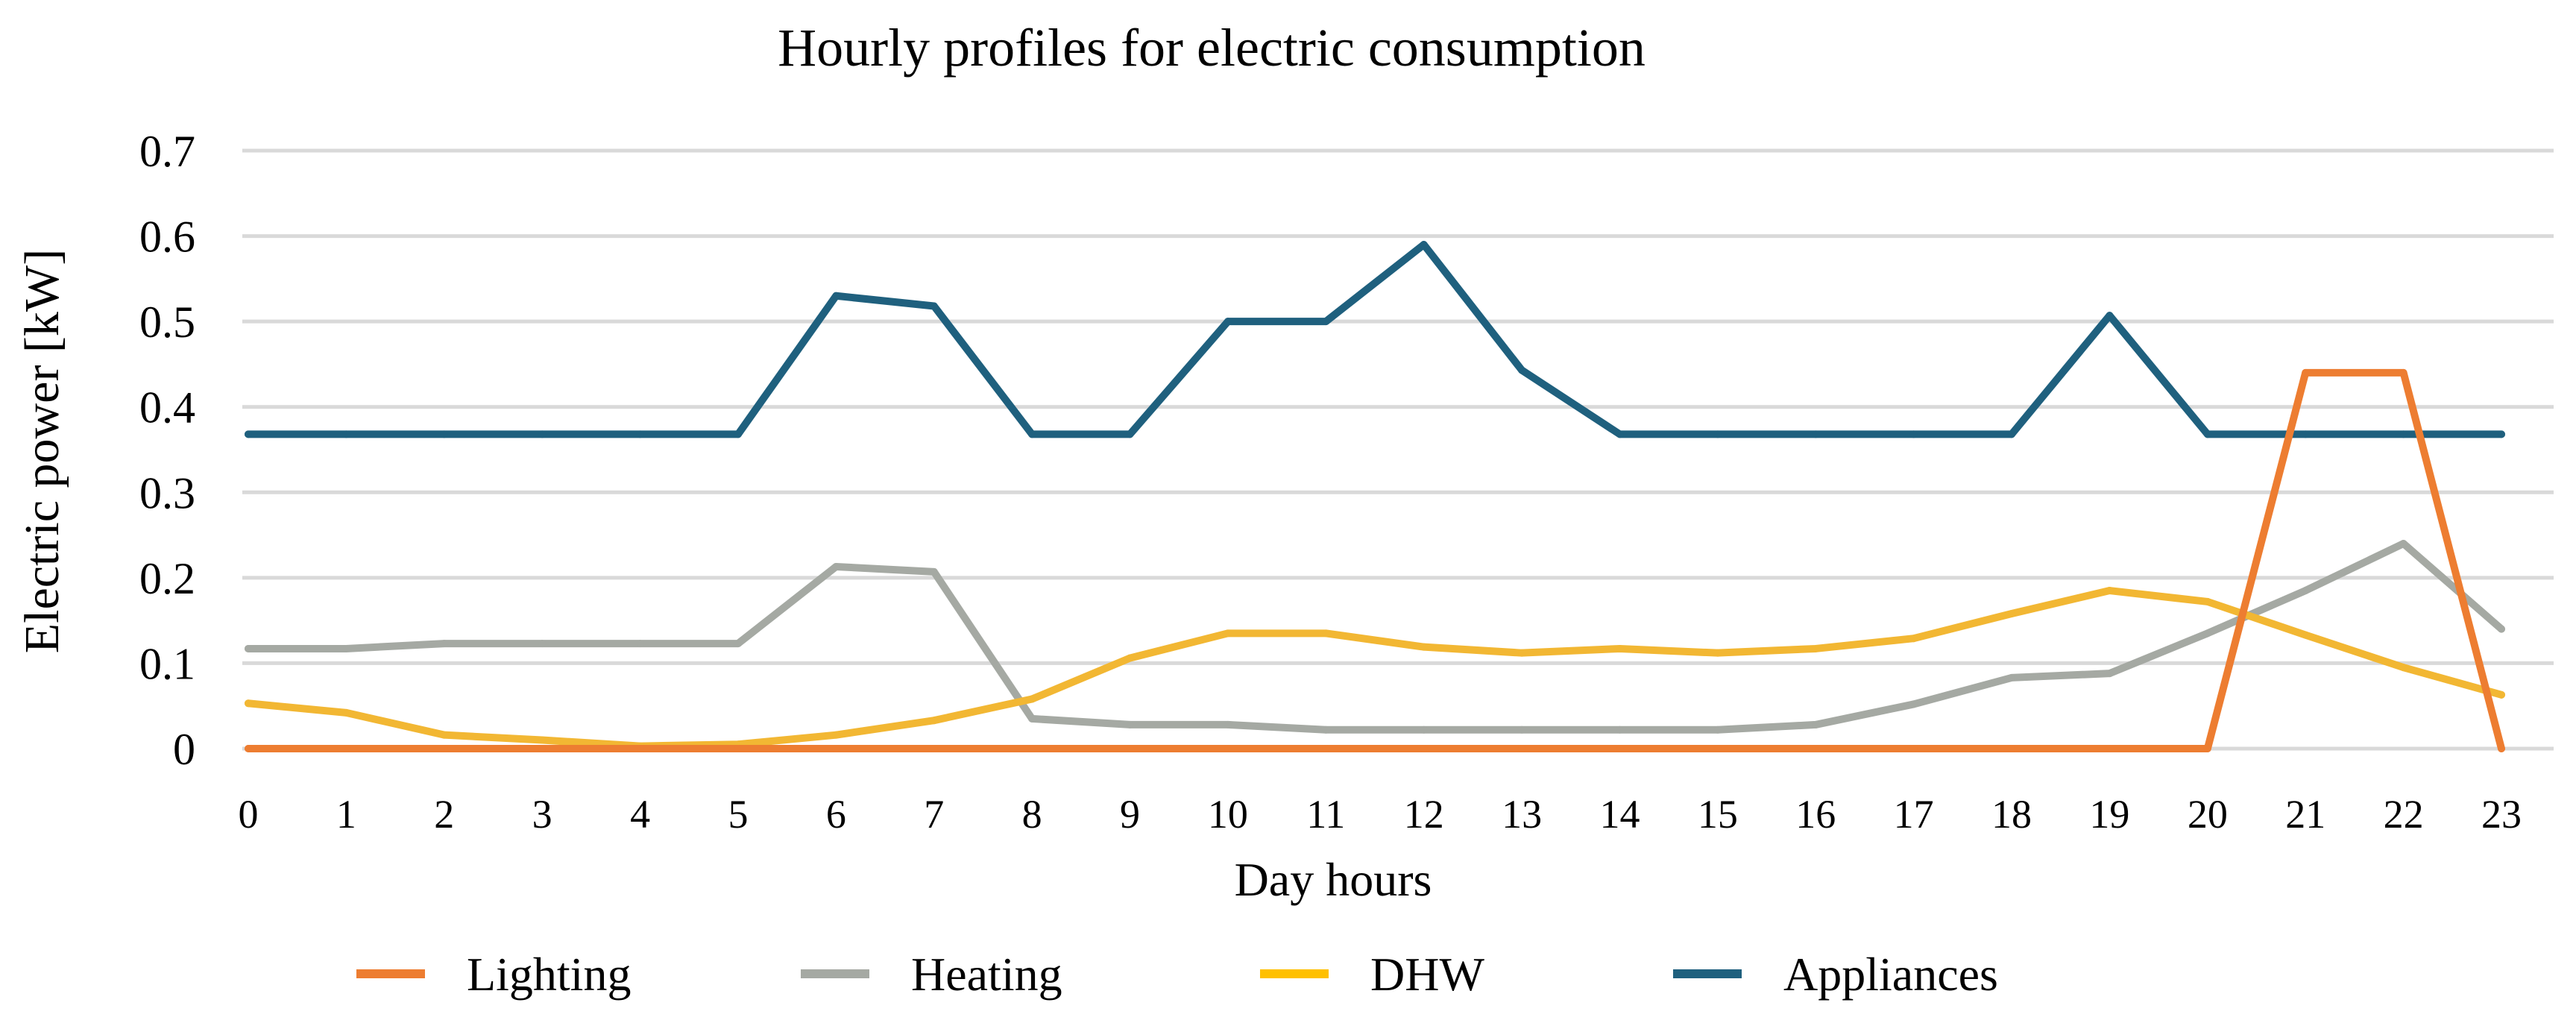  Describe the element at coordinates (167, 492) in the screenshot. I see `y-tick-label: 0.3` at that location.